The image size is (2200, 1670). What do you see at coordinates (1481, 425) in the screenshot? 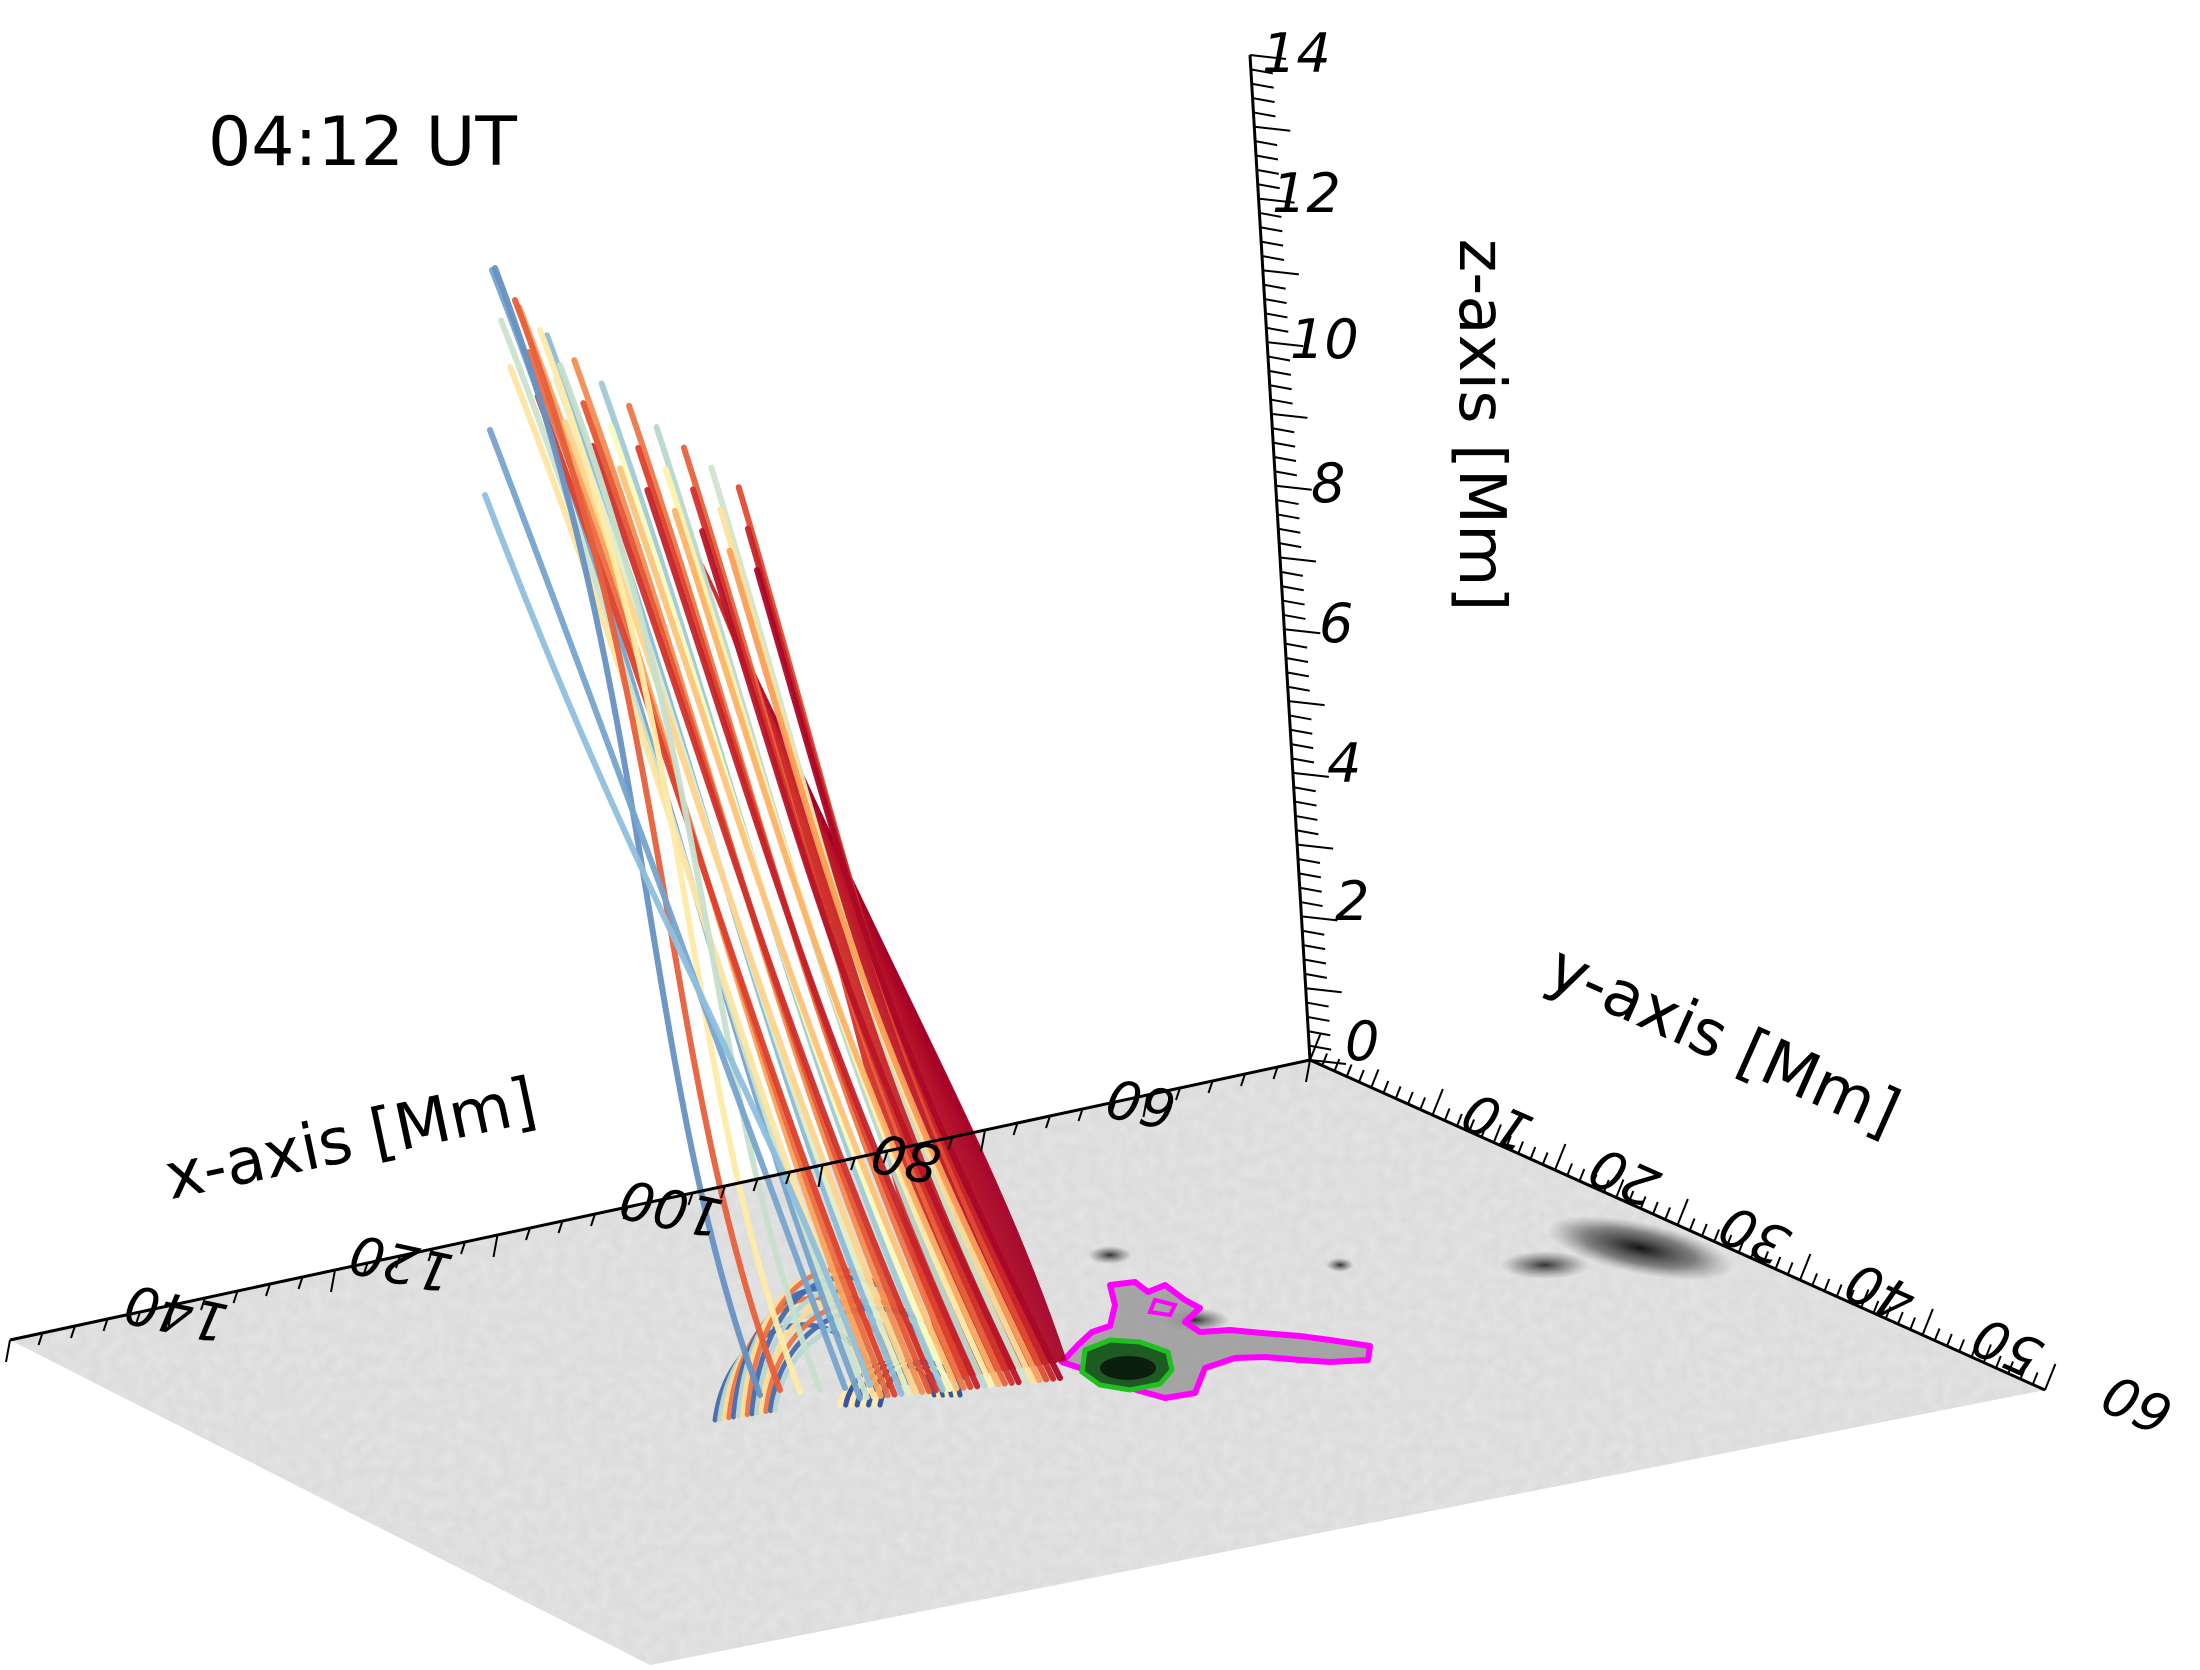
I see `z-axis-label: z-axis [Mm]` at bounding box center [1481, 425].